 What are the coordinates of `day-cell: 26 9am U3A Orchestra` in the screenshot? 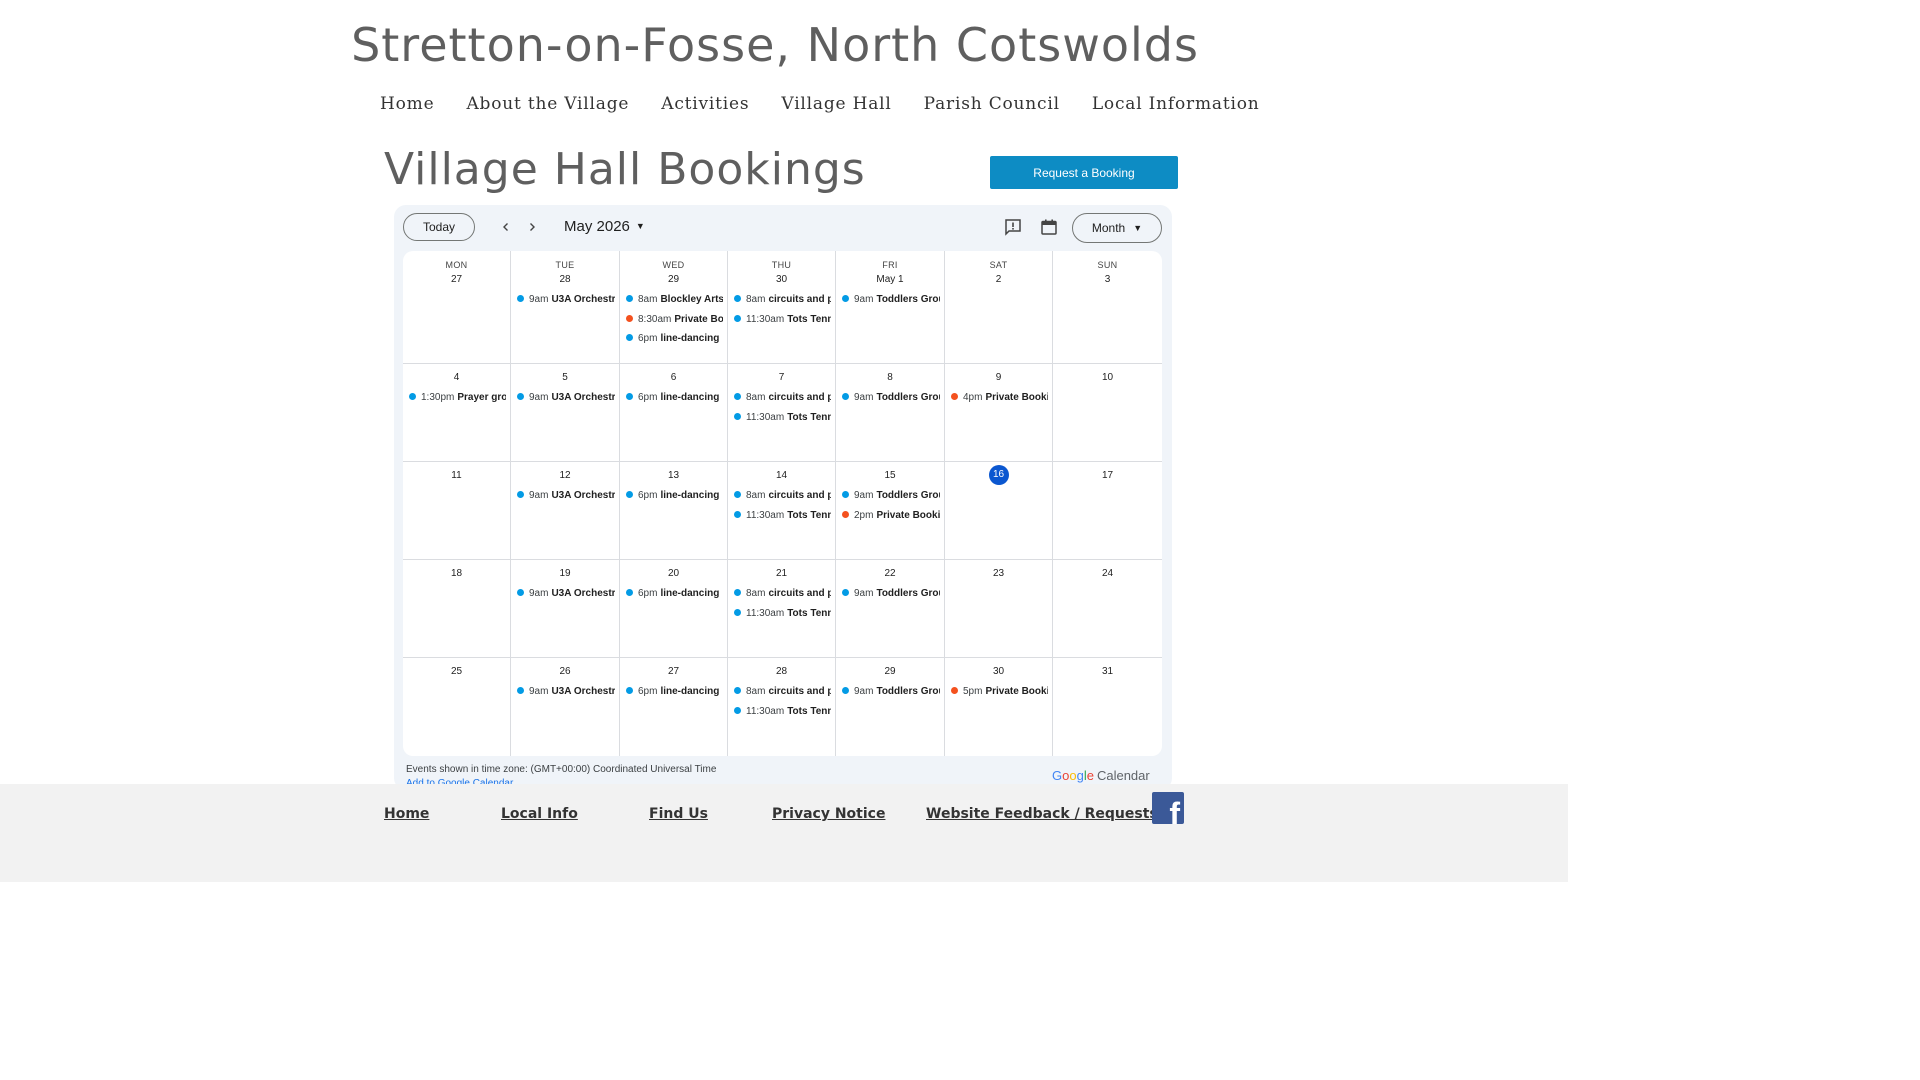 It's located at (565, 707).